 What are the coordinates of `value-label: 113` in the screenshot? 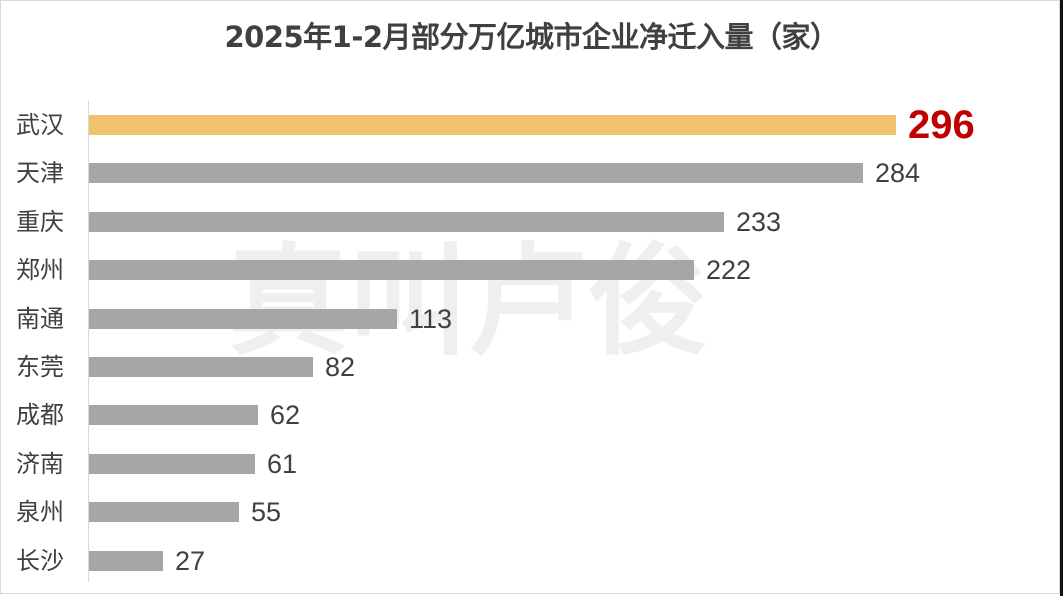 It's located at (431, 318).